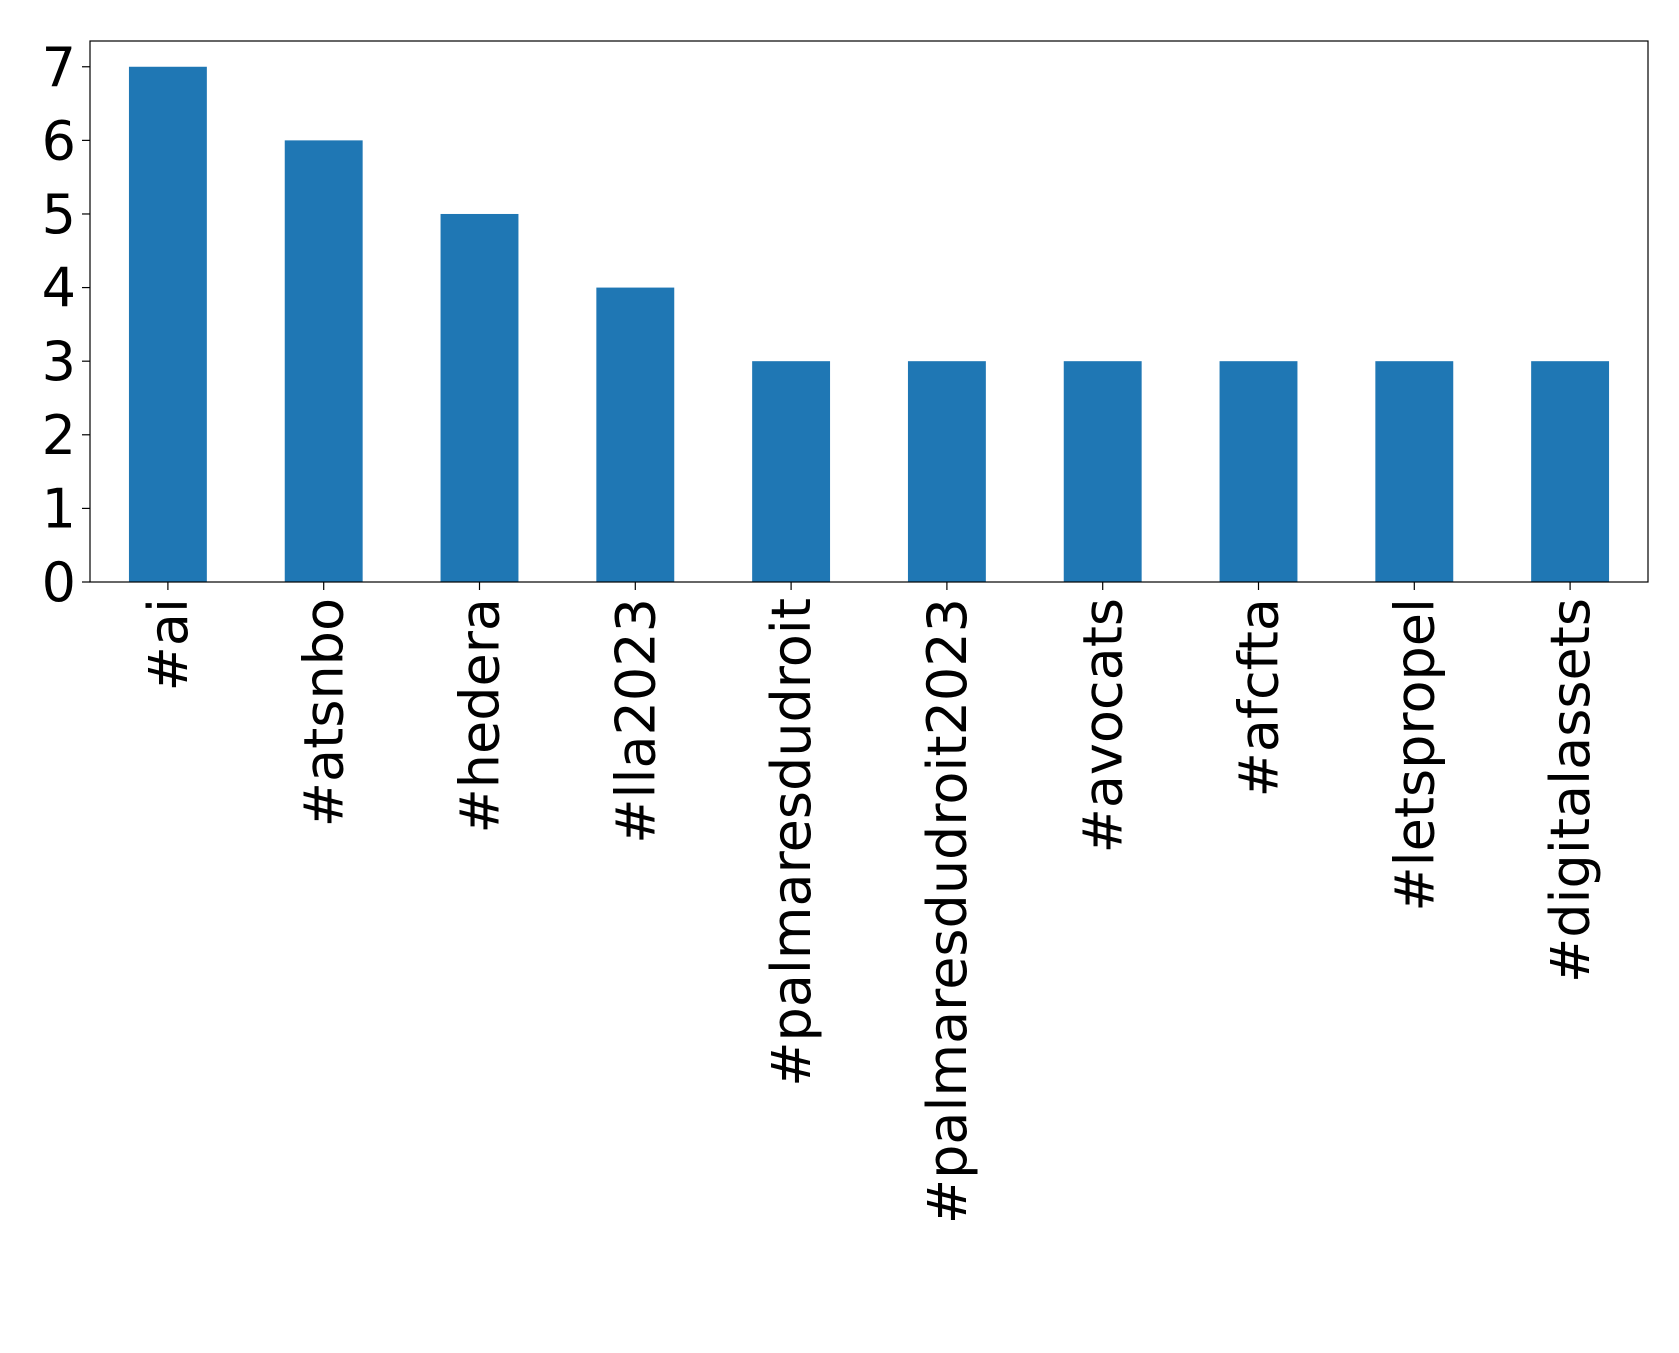  Describe the element at coordinates (168, 644) in the screenshot. I see `x-tick-label: #ai` at that location.